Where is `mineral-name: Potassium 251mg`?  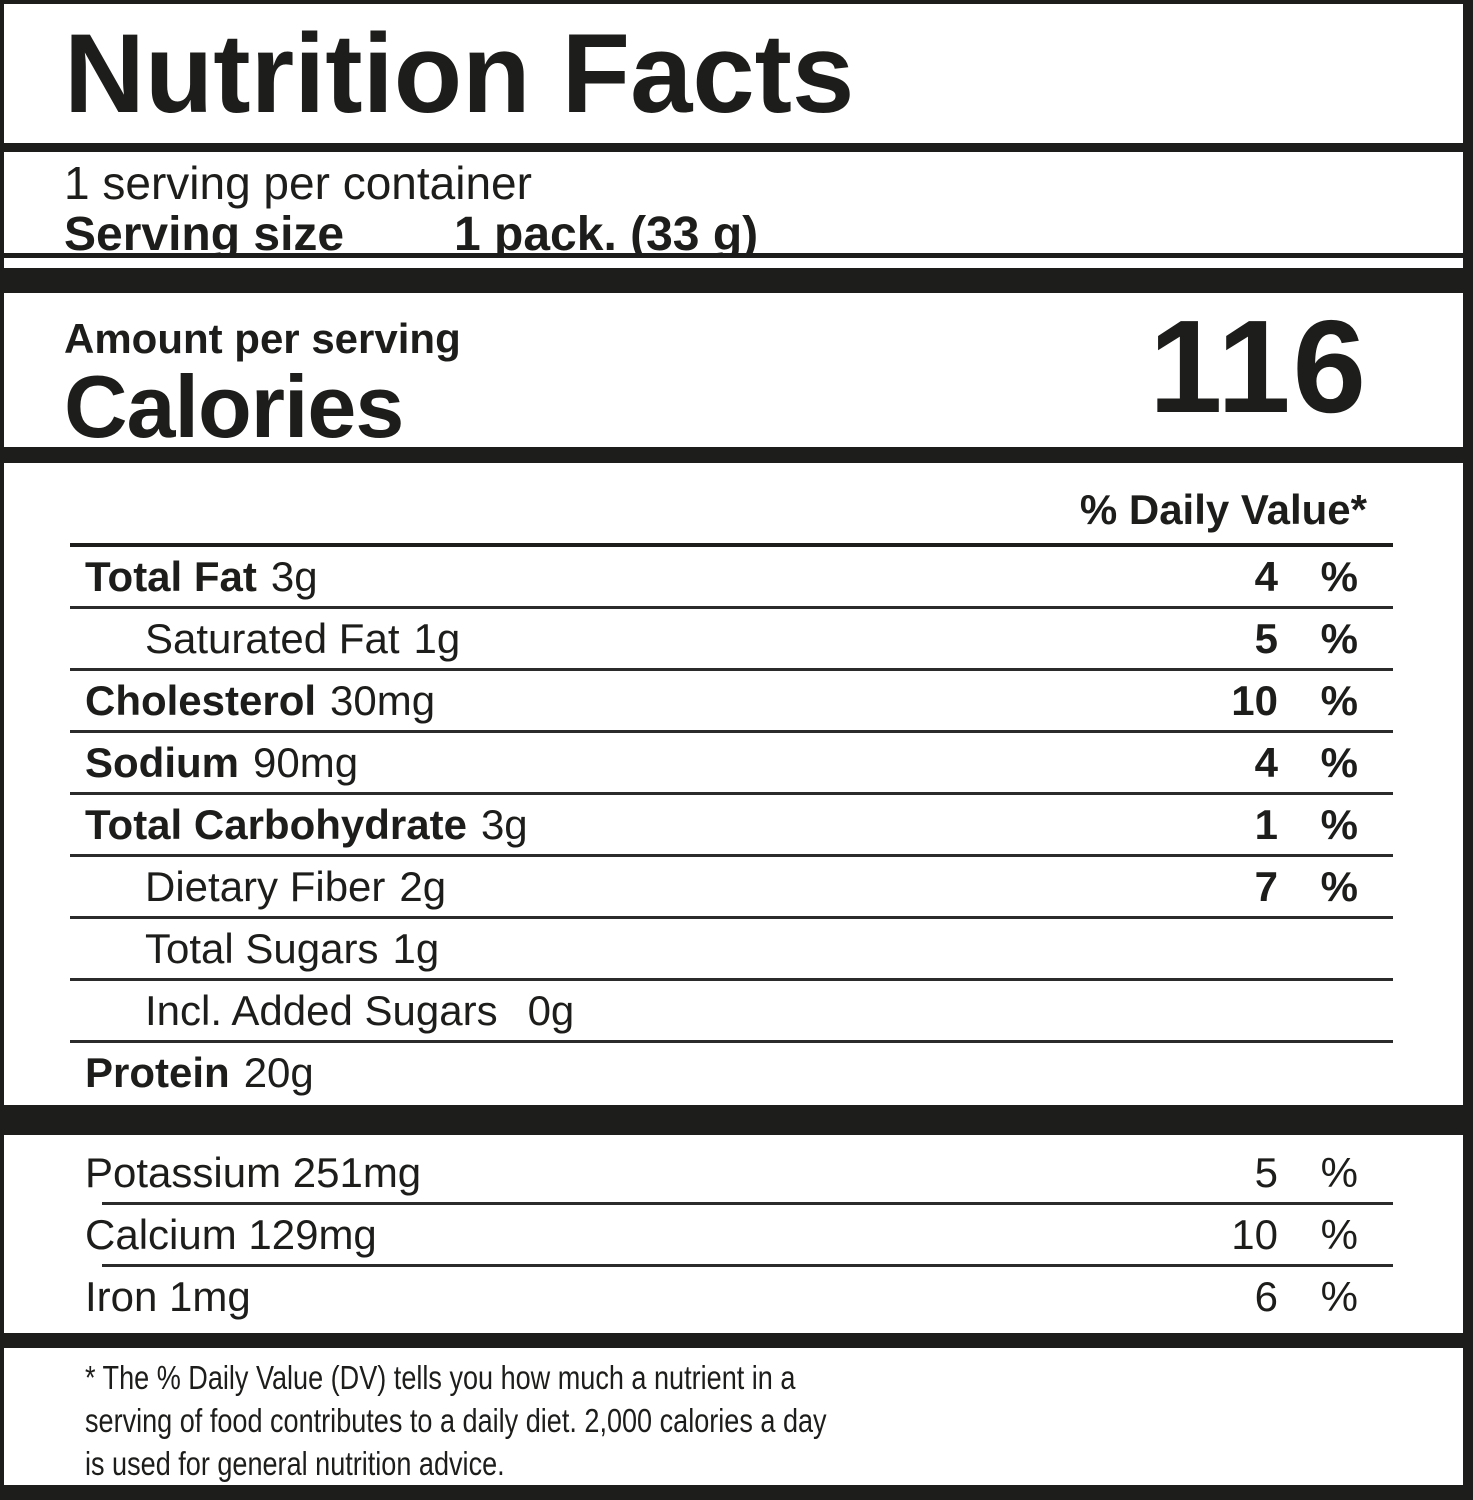 mineral-name: Potassium 251mg is located at coordinates (253, 1172).